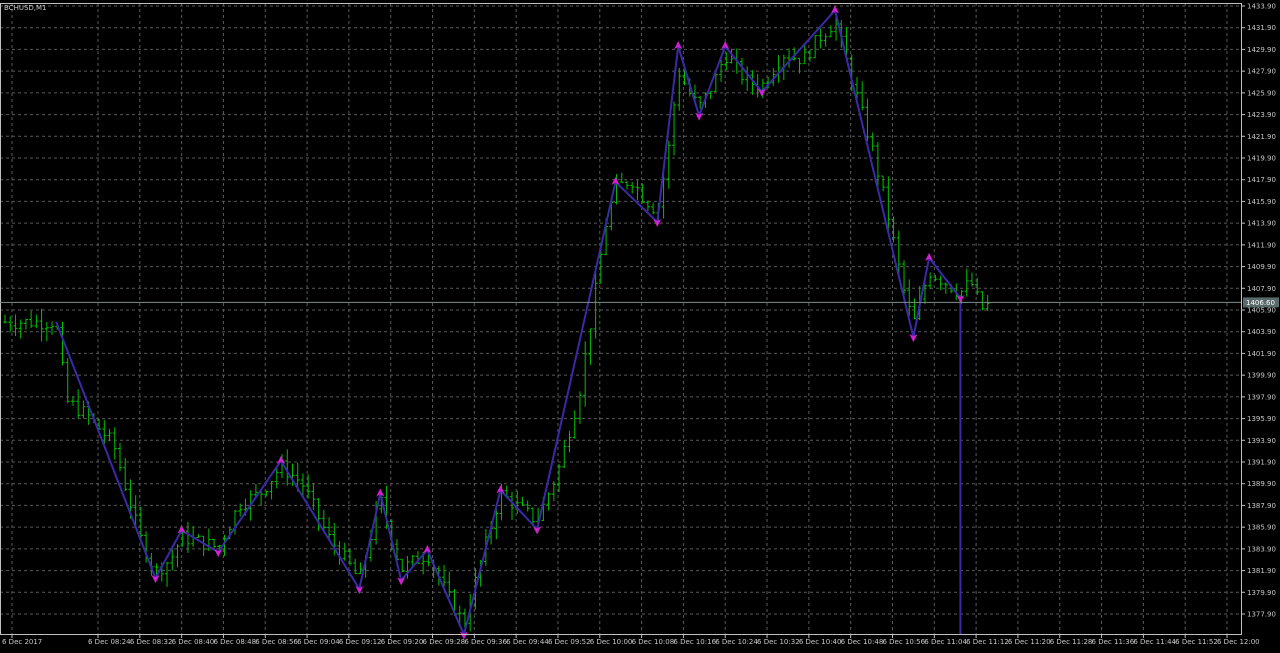 The height and width of the screenshot is (653, 1280). I want to click on y-tick-label: 1387.90, so click(1261, 506).